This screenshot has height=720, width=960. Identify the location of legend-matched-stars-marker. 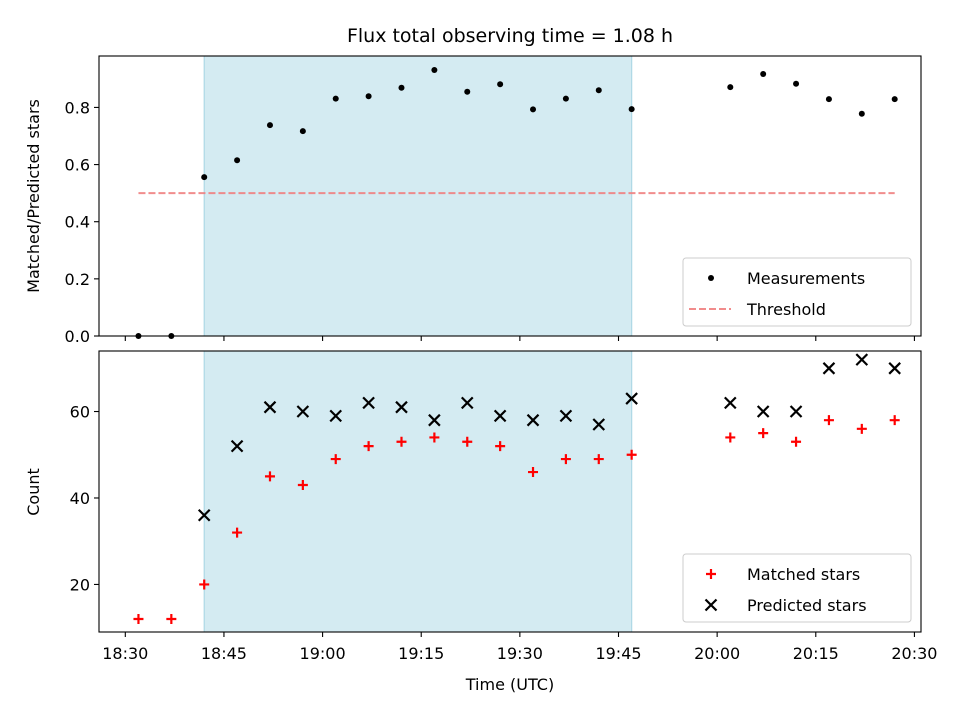
(711, 574).